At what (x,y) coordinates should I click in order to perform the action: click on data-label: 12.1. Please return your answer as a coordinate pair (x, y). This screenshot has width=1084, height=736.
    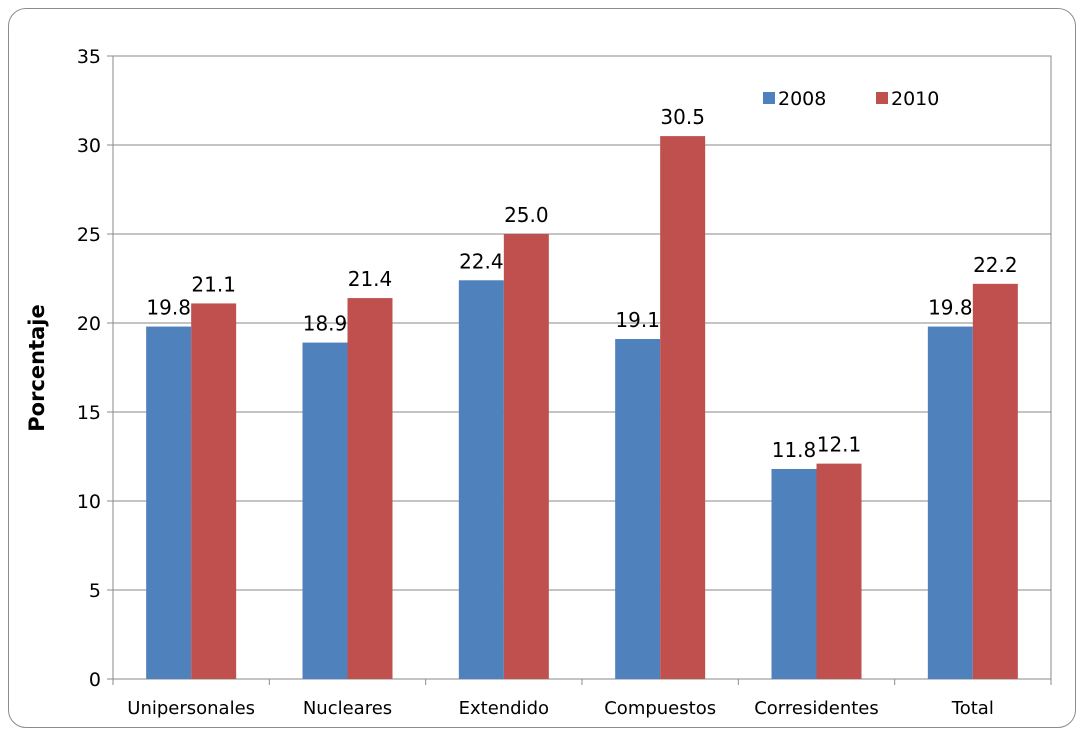
    Looking at the image, I should click on (839, 445).